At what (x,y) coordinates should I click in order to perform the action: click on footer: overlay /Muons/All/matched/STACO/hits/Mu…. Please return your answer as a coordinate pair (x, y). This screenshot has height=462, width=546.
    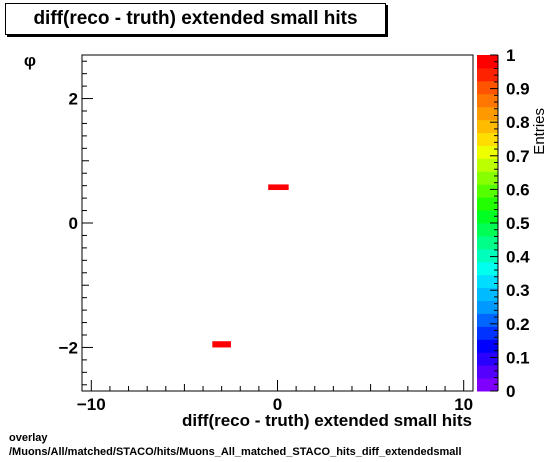
    Looking at the image, I should click on (235, 445).